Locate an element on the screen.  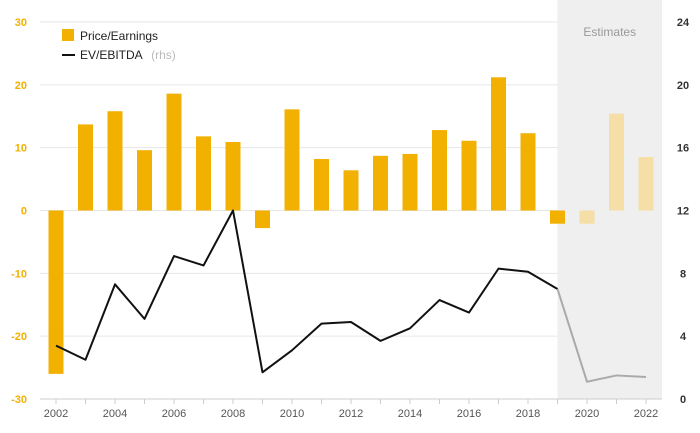
legend-label-ev-ebitda: EV/EBITDA (rhs) is located at coordinates (128, 54).